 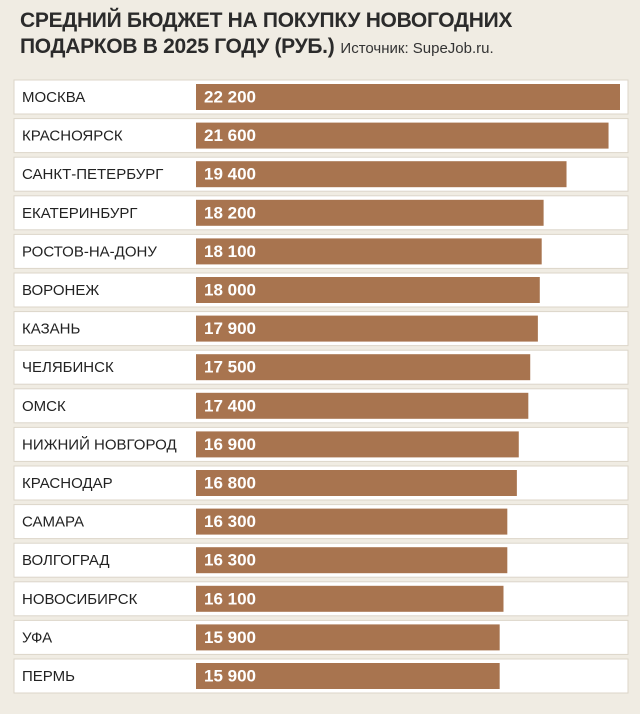 What do you see at coordinates (230, 444) in the screenshot?
I see `value-label: 16 900` at bounding box center [230, 444].